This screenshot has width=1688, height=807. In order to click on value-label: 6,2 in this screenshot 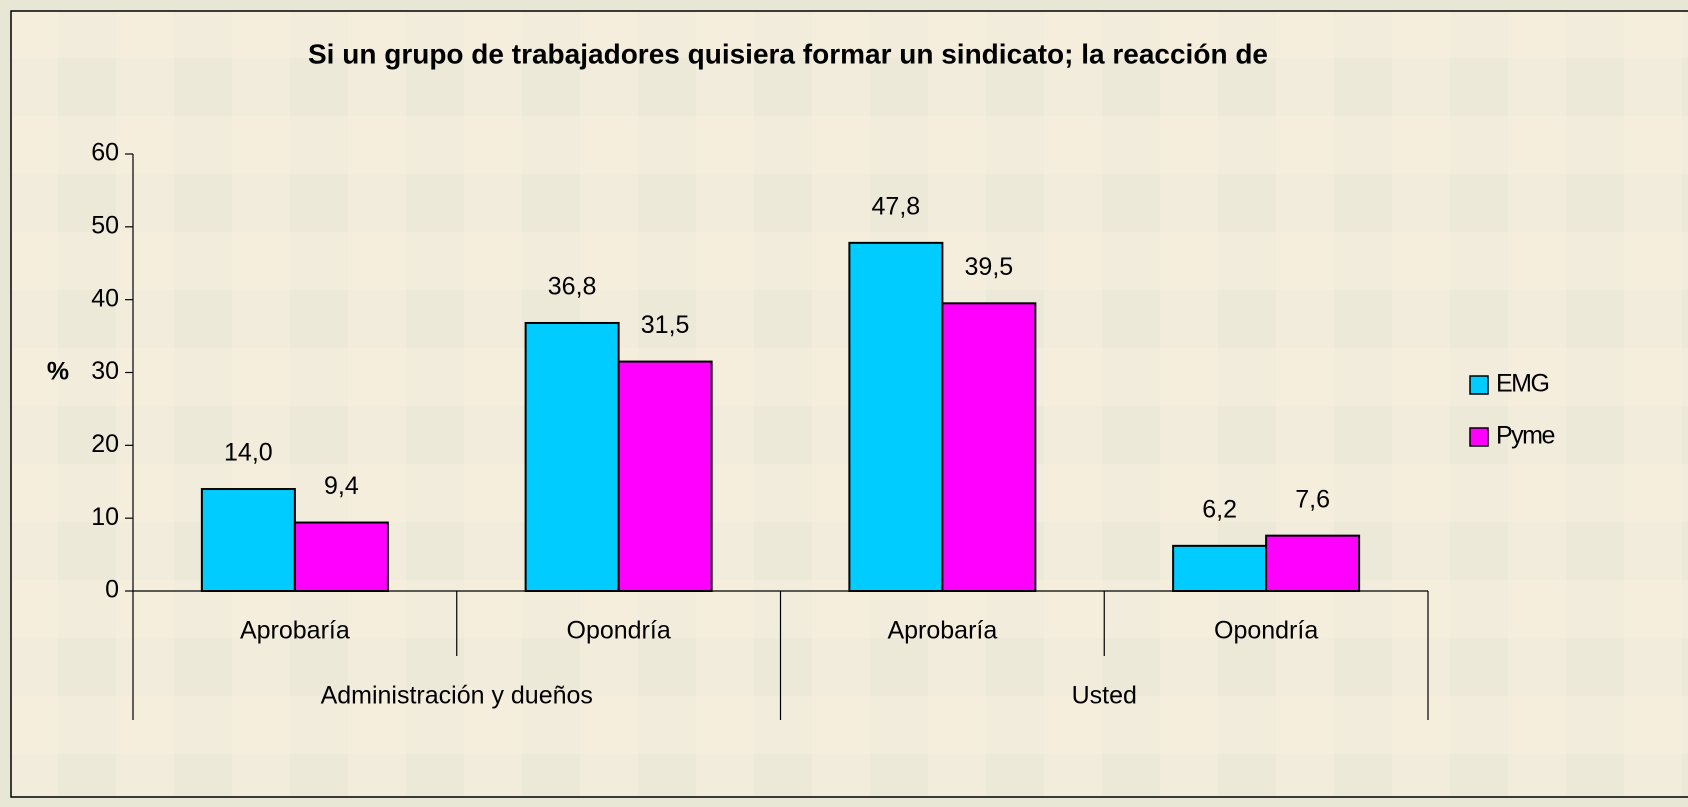, I will do `click(1219, 509)`.